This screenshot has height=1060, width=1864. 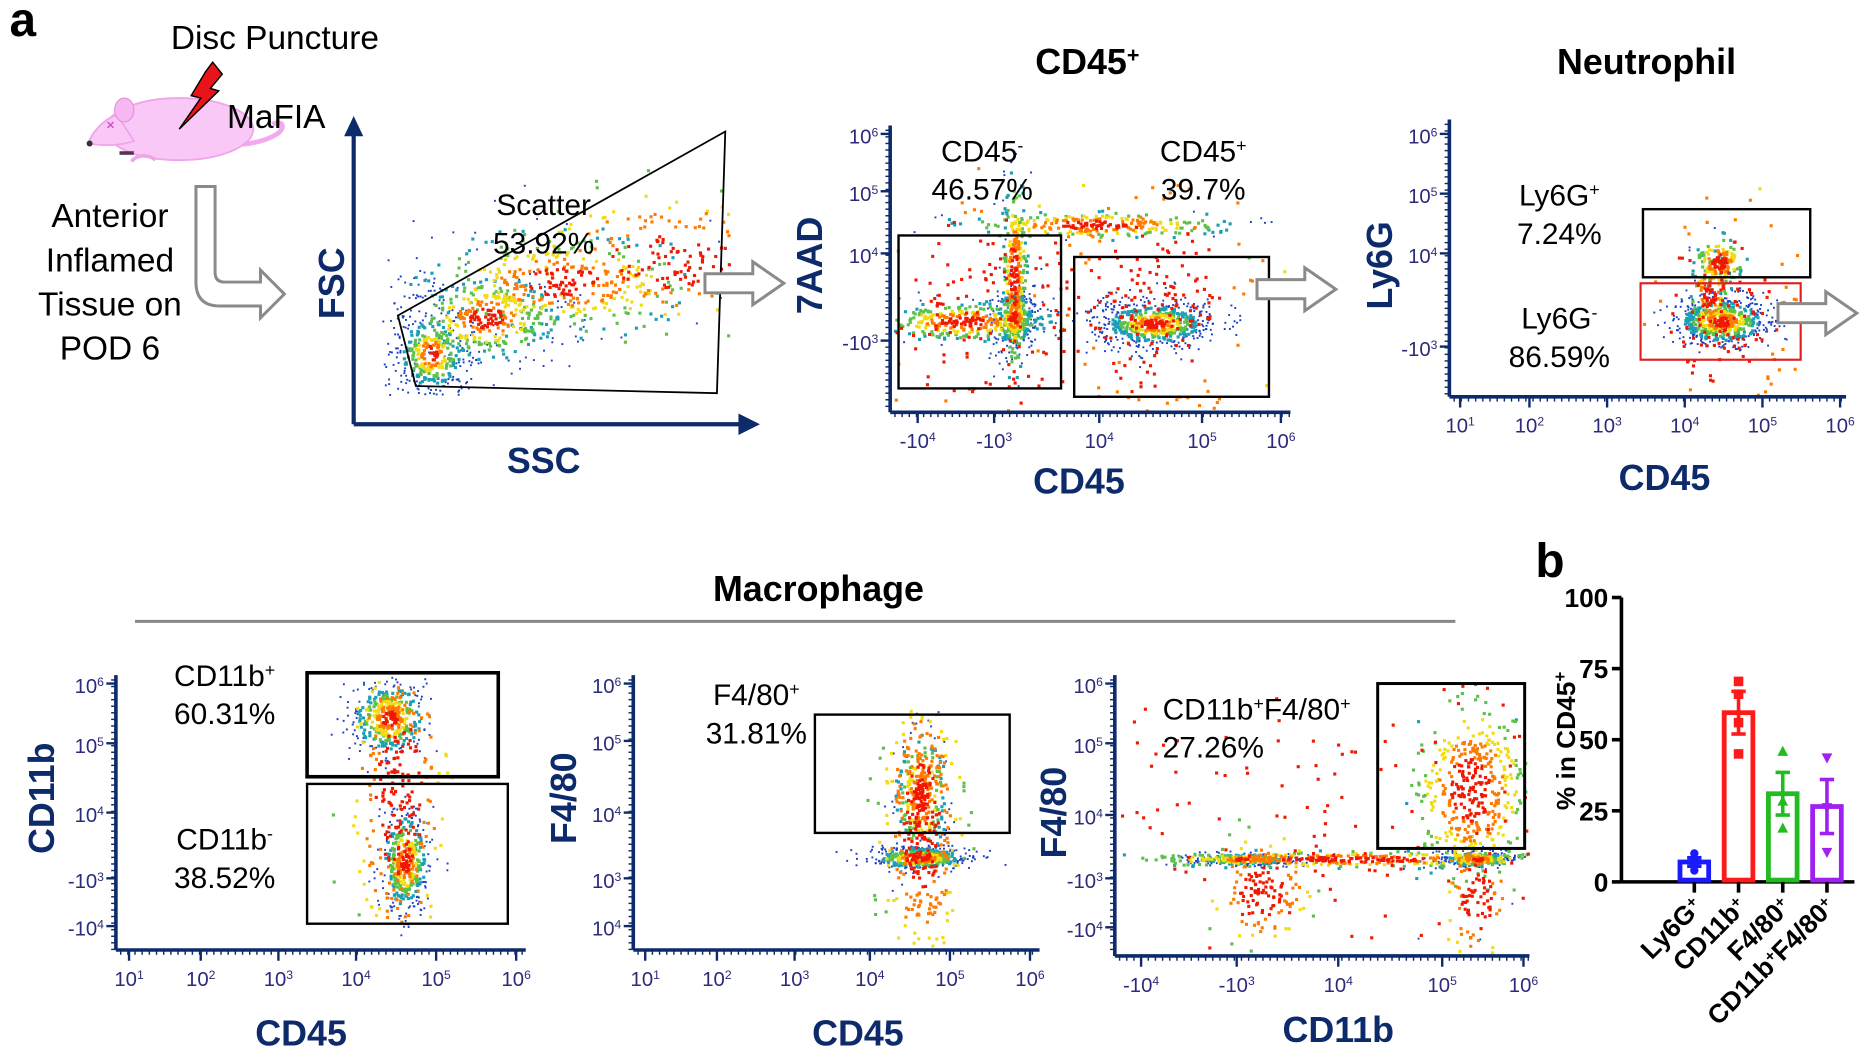 What do you see at coordinates (1100, 441) in the screenshot?
I see `x-tick-label: 104` at bounding box center [1100, 441].